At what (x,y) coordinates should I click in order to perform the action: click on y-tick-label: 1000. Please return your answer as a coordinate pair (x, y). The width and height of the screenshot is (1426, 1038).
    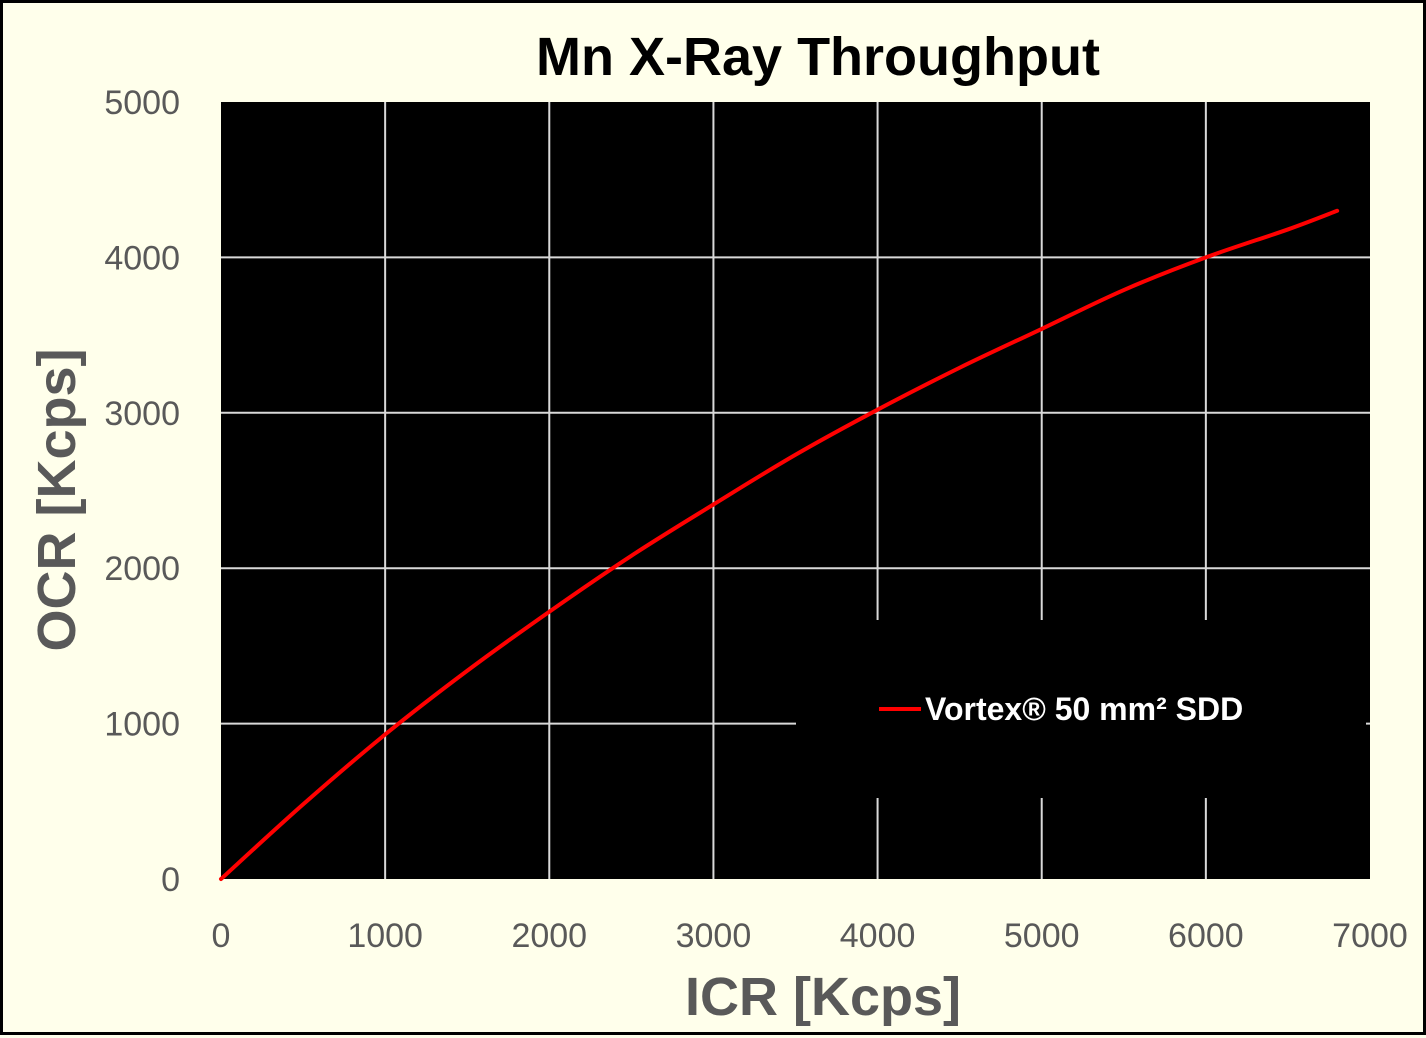
    Looking at the image, I should click on (142, 725).